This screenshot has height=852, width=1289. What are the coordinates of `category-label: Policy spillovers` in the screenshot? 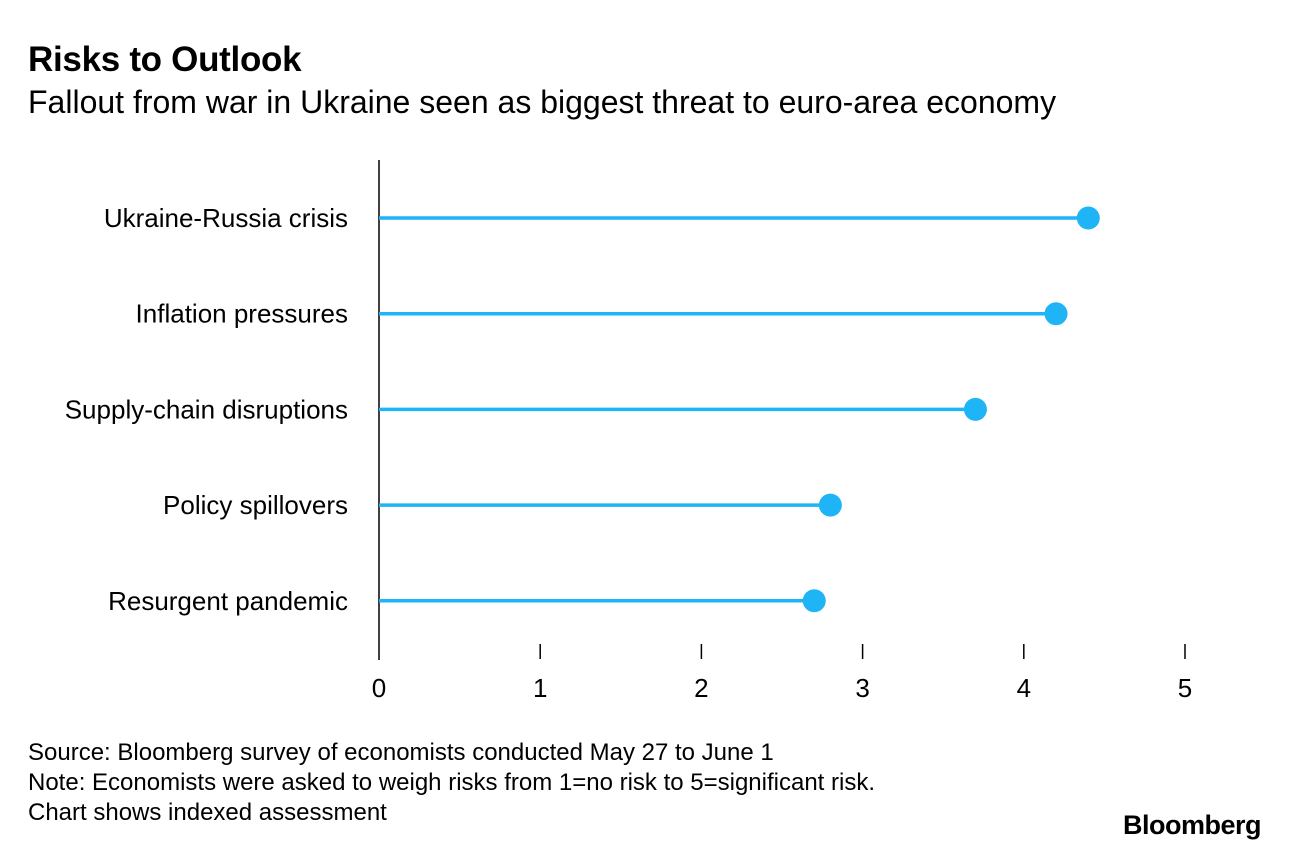 It's located at (255, 505).